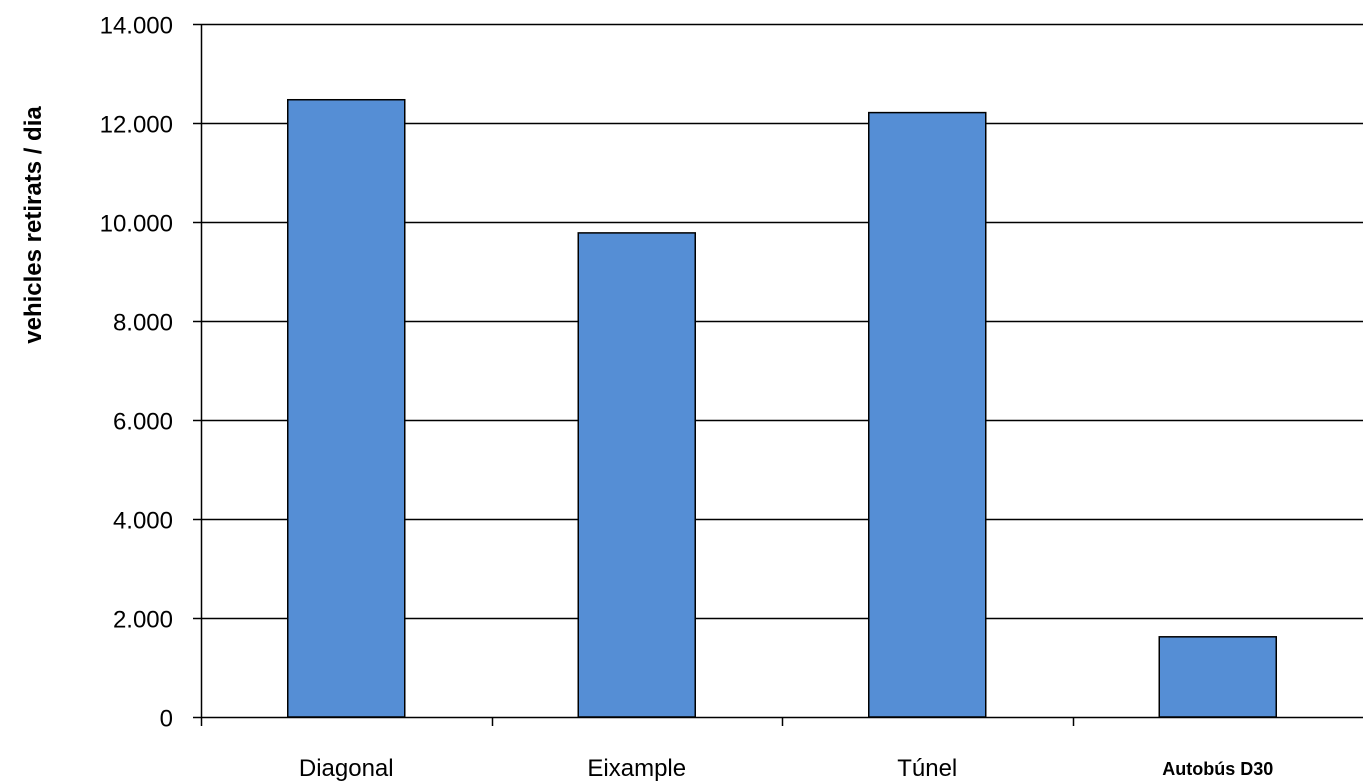  What do you see at coordinates (143, 323) in the screenshot?
I see `y-tick-label: 8.000` at bounding box center [143, 323].